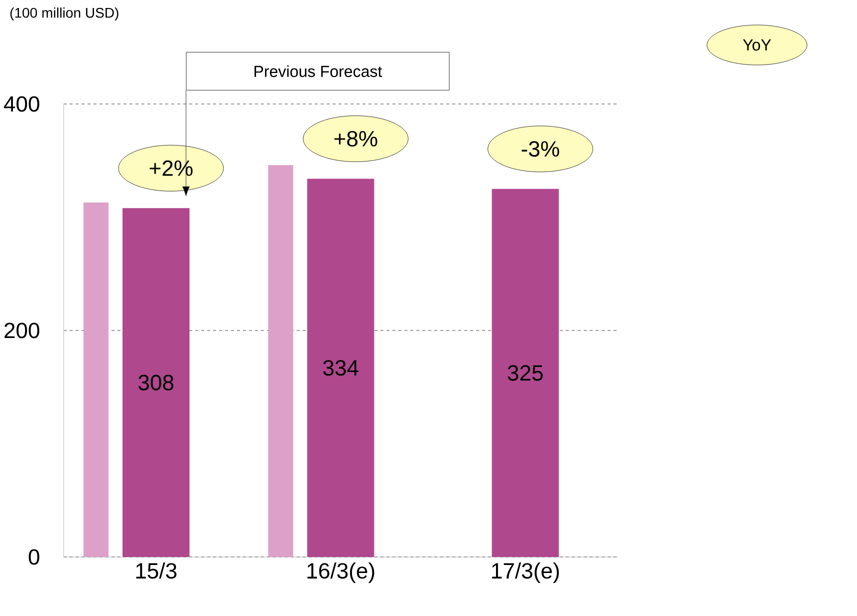  What do you see at coordinates (22, 330) in the screenshot?
I see `y-tick-label: 200` at bounding box center [22, 330].